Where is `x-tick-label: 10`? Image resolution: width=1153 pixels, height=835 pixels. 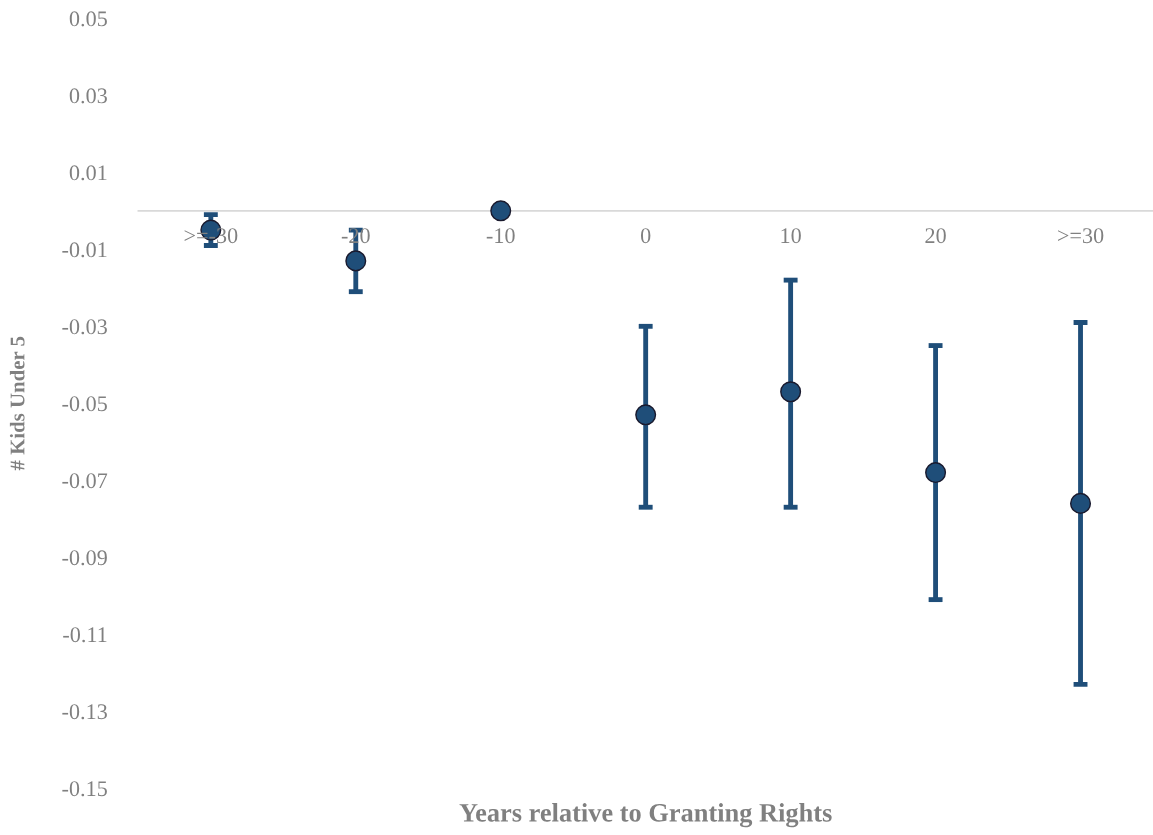
x-tick-label: 10 is located at coordinates (791, 236).